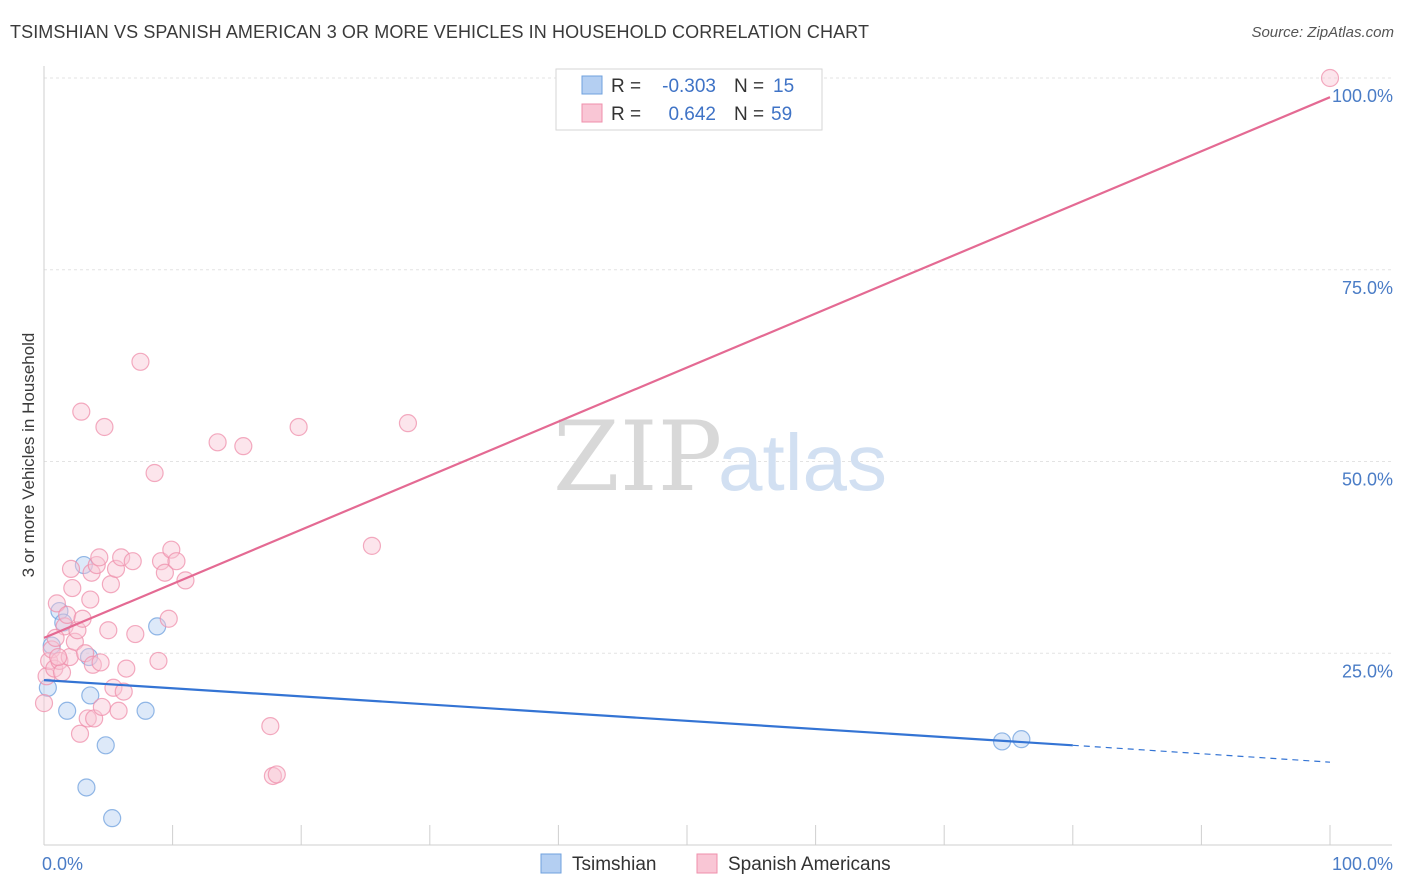 The width and height of the screenshot is (1406, 892). I want to click on legend-r-value-1: -0.303, so click(689, 86).